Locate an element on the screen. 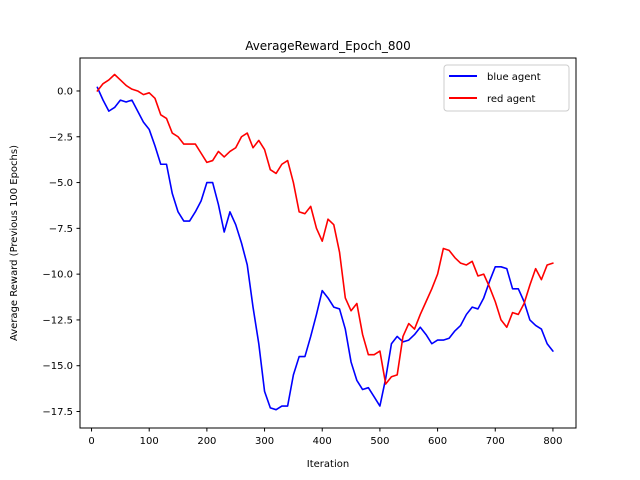  x-tick-label-400: 400 is located at coordinates (322, 441).